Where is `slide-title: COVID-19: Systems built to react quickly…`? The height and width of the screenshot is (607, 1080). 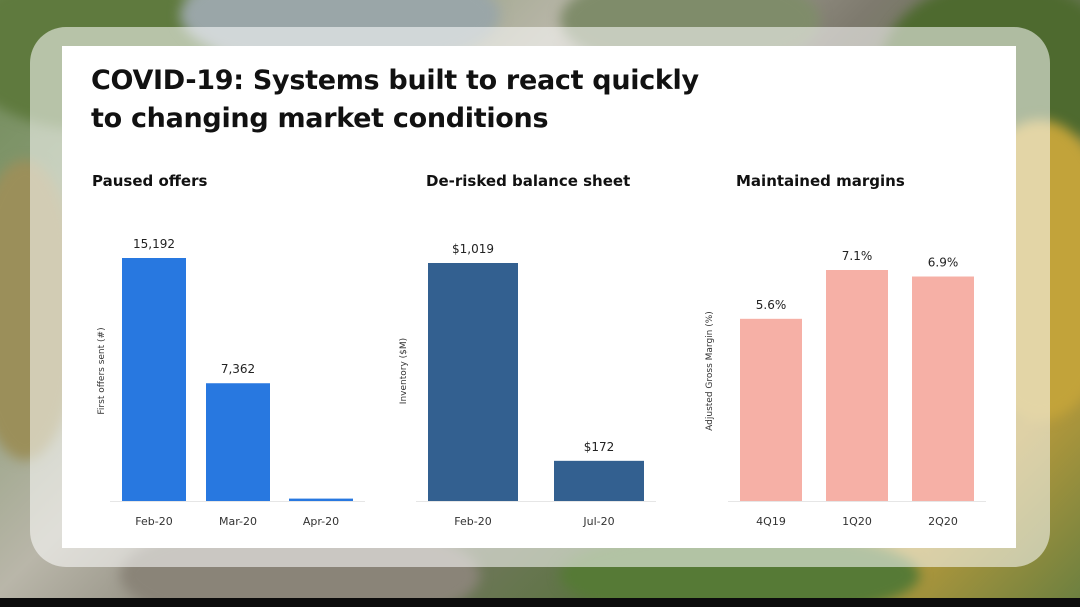 slide-title: COVID-19: Systems built to react quickly… is located at coordinates (395, 99).